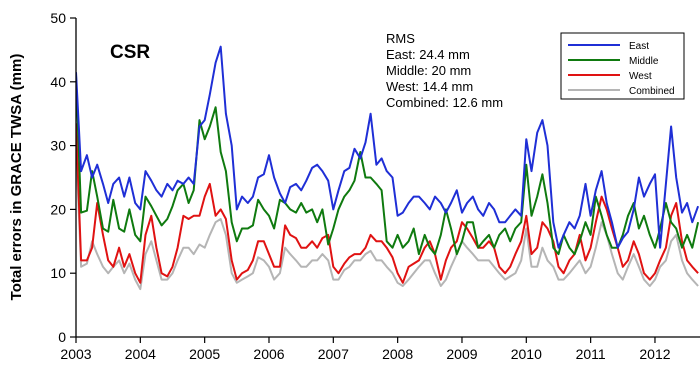  I want to click on y-axis-label: Total errors in GRACE TWSA (mm), so click(16, 177).